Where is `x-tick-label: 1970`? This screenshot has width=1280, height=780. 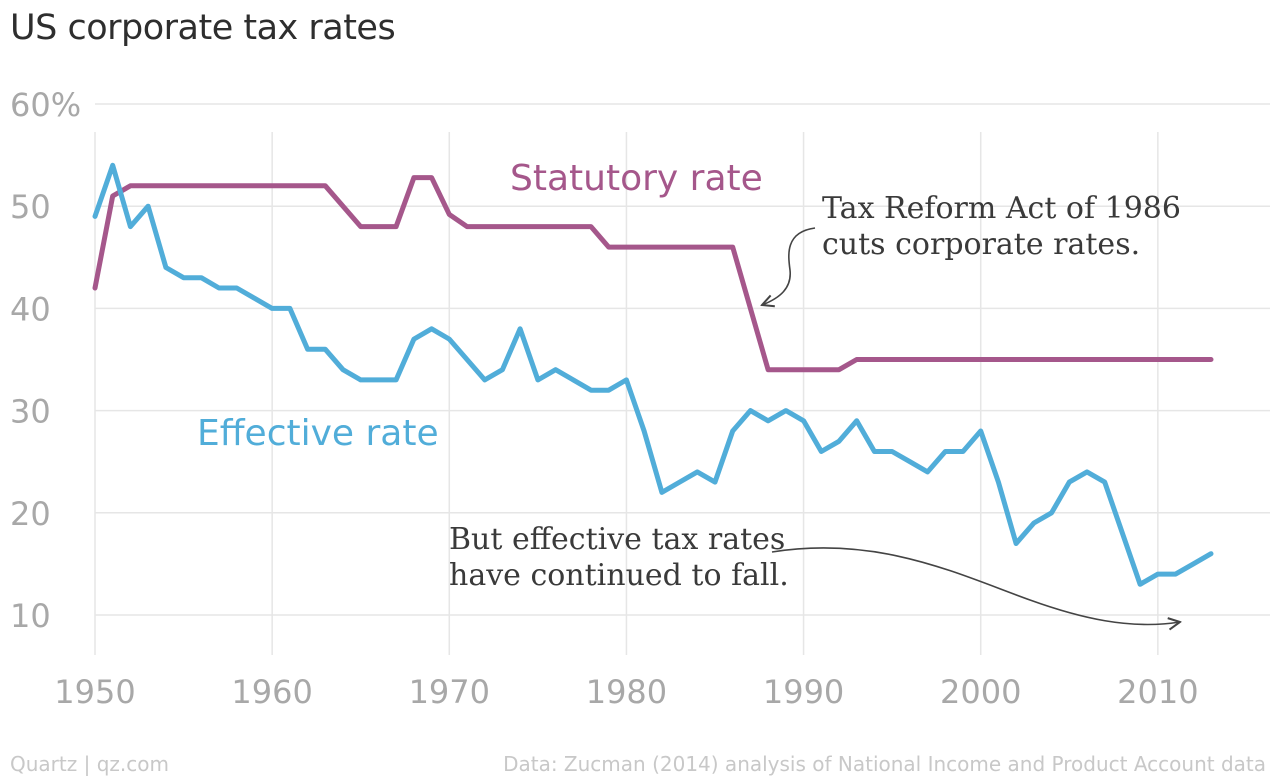 x-tick-label: 1970 is located at coordinates (449, 692).